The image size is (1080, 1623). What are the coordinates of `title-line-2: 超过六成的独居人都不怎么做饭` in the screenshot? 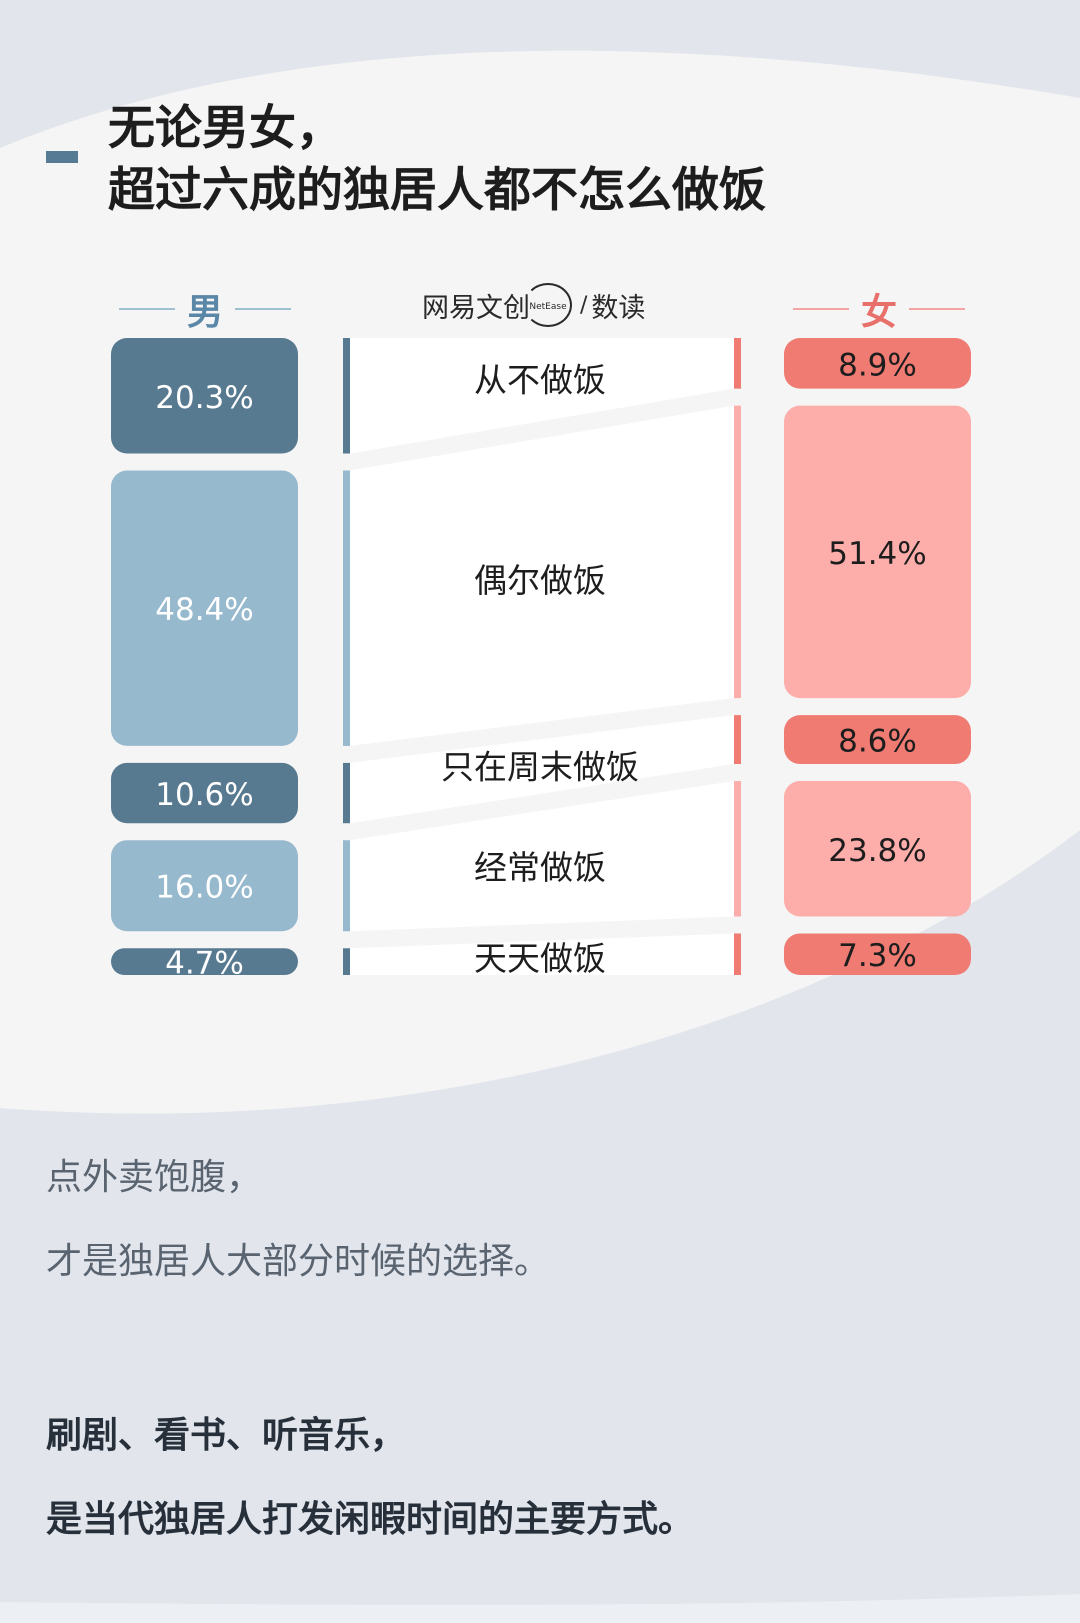 It's located at (437, 190).